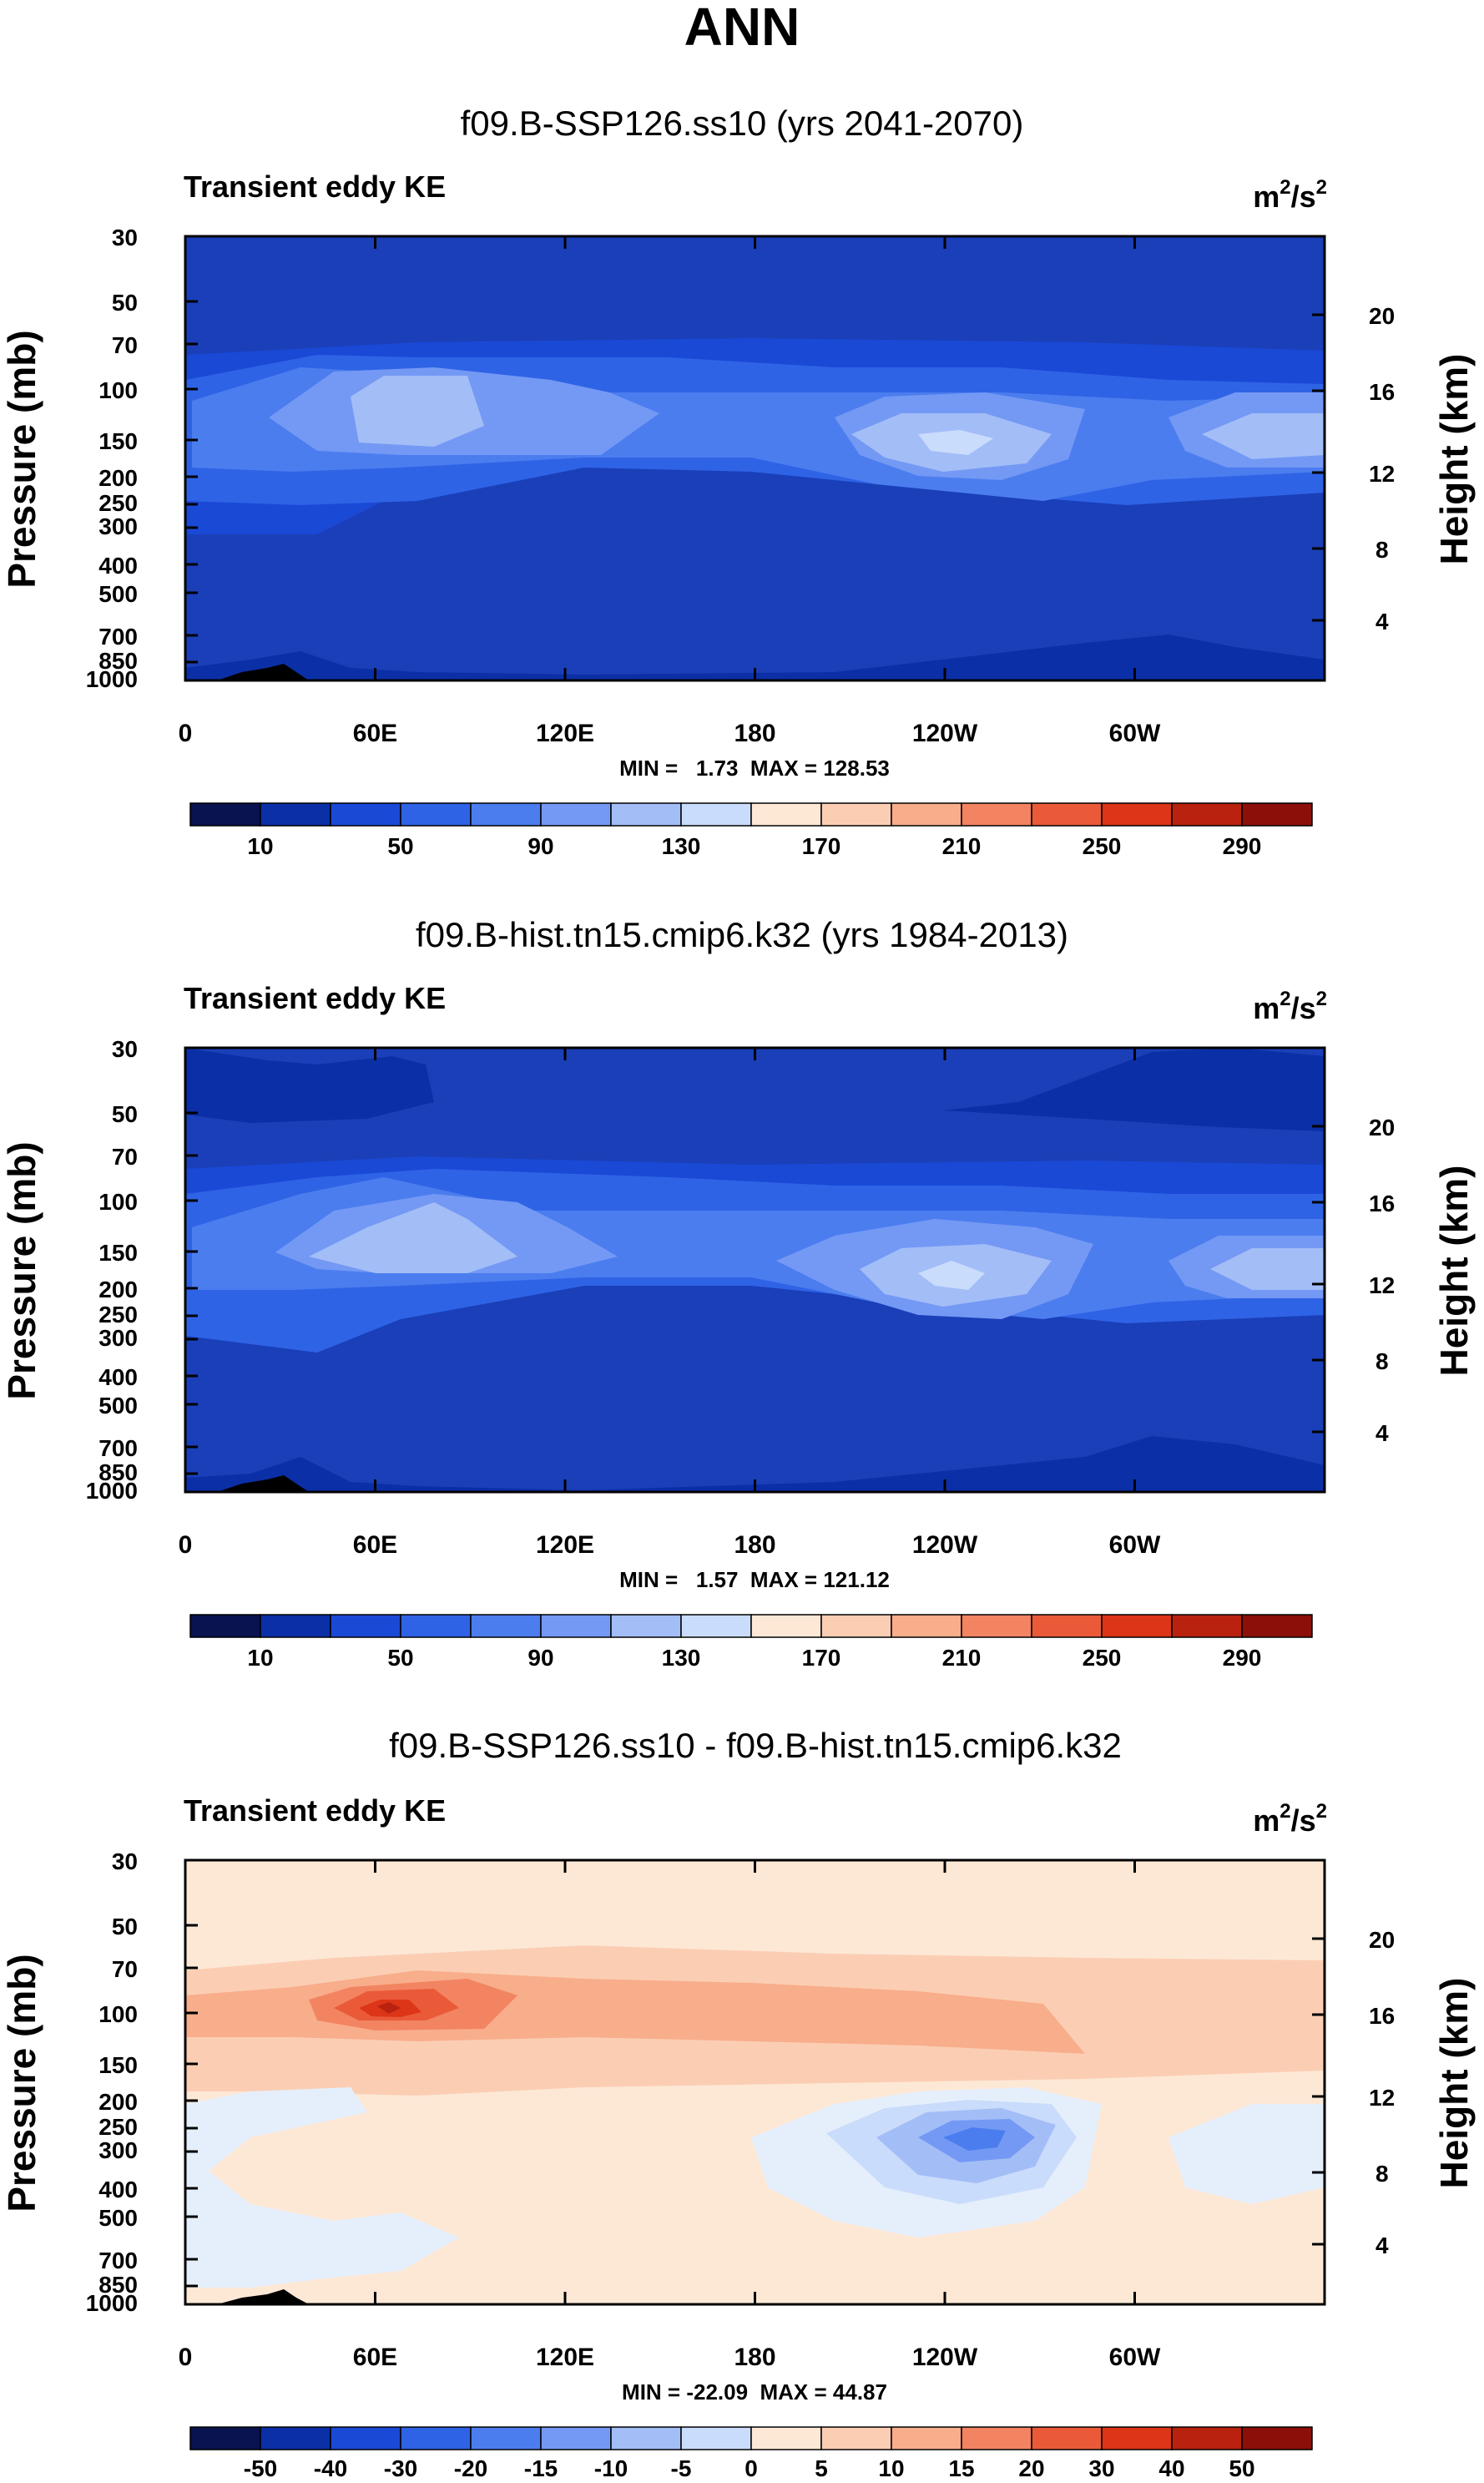 The image size is (1484, 2483). Describe the element at coordinates (1135, 733) in the screenshot. I see `xtick-label: 60W` at that location.